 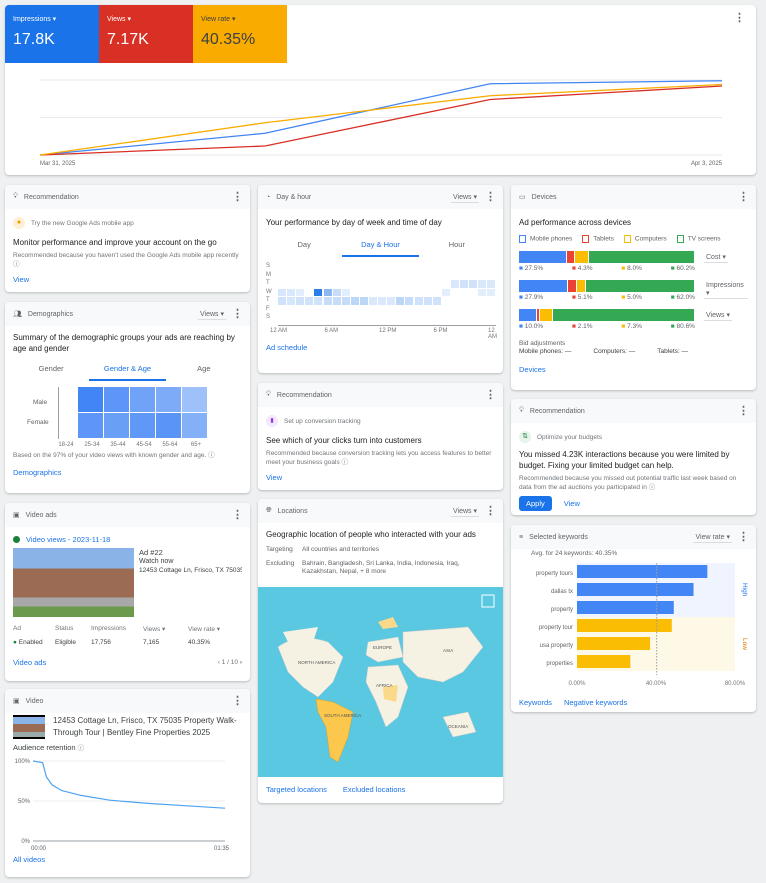 I want to click on rec-tag: Try the new Google Ads mobile app, so click(x=82, y=223).